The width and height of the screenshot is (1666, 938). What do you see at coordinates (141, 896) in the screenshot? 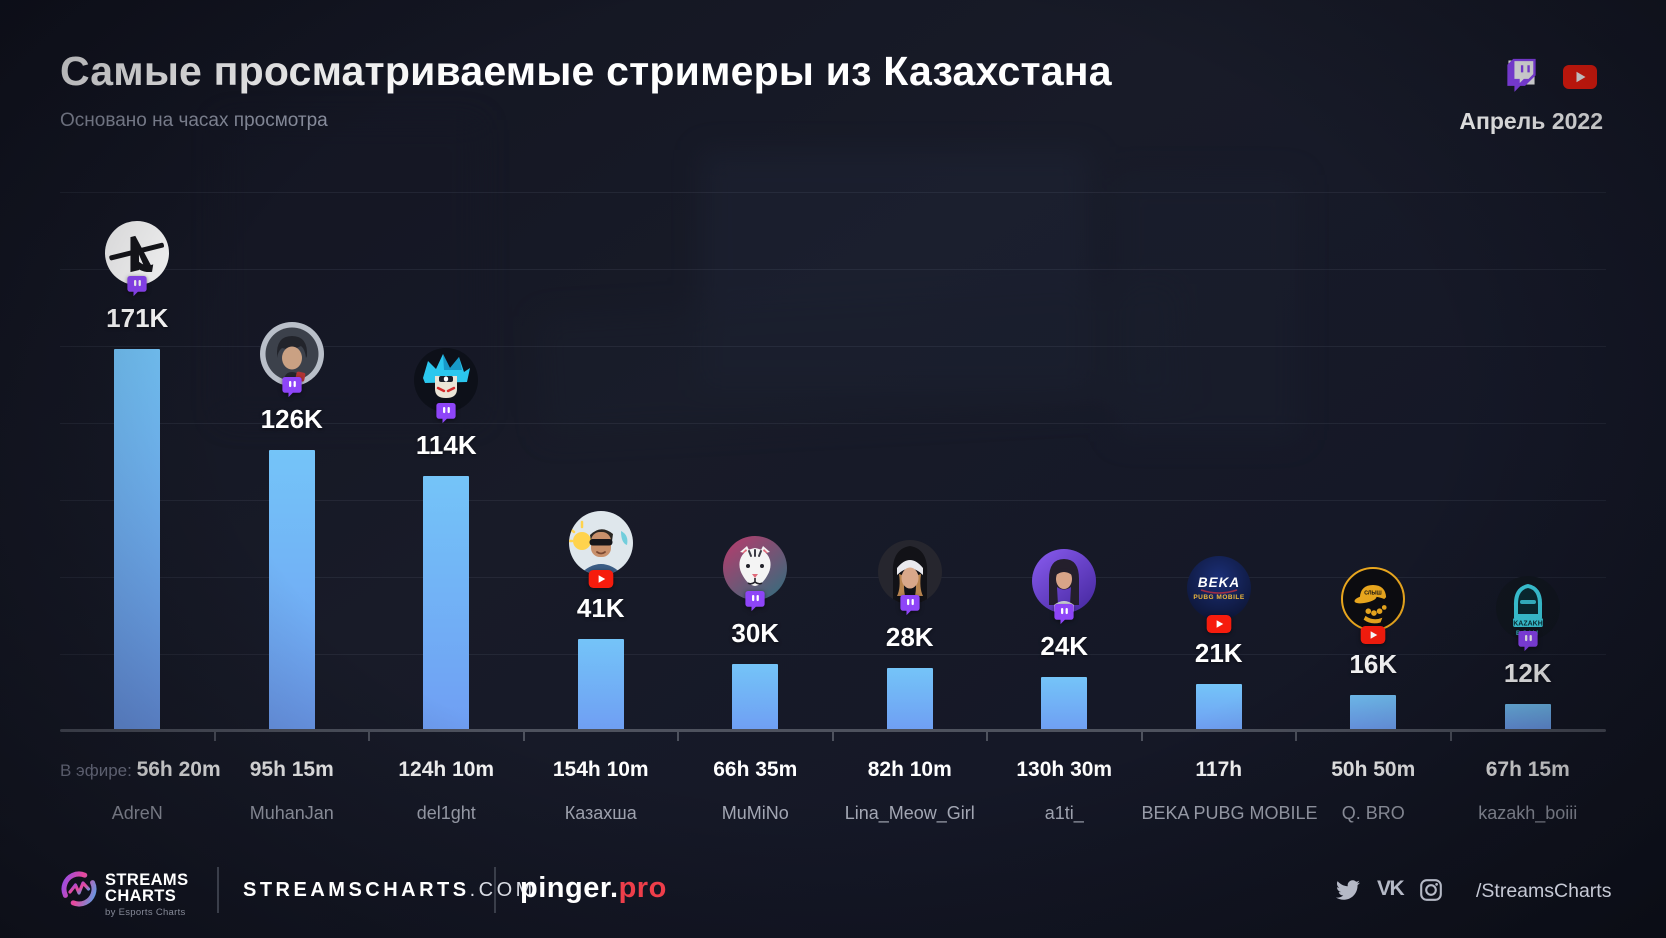
I see `brand-line2: CHARTS` at bounding box center [141, 896].